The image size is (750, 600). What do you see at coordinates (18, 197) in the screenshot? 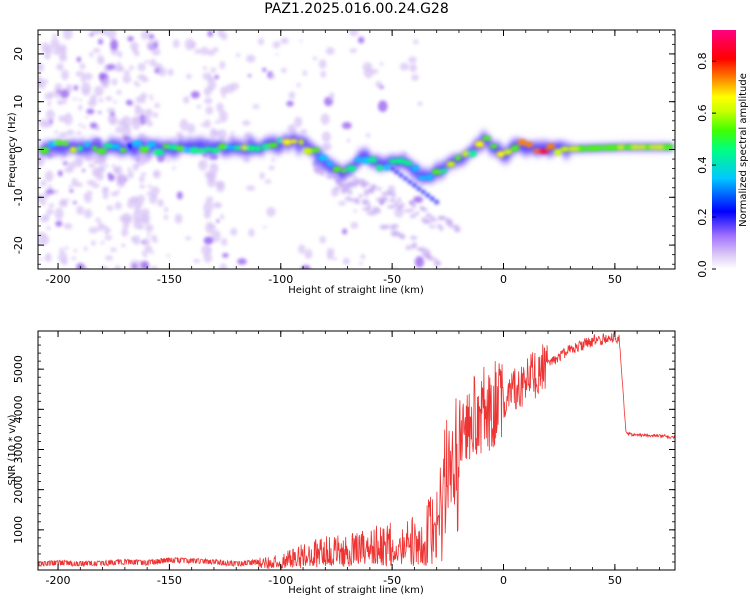
I see `spectrogram-ytick-label: -10` at bounding box center [18, 197].